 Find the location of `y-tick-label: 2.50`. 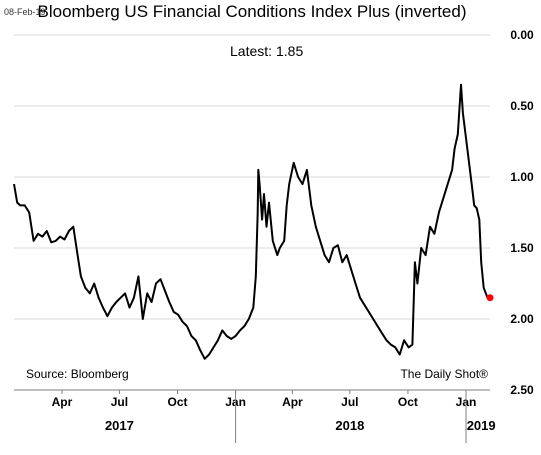

y-tick-label: 2.50 is located at coordinates (522, 390).